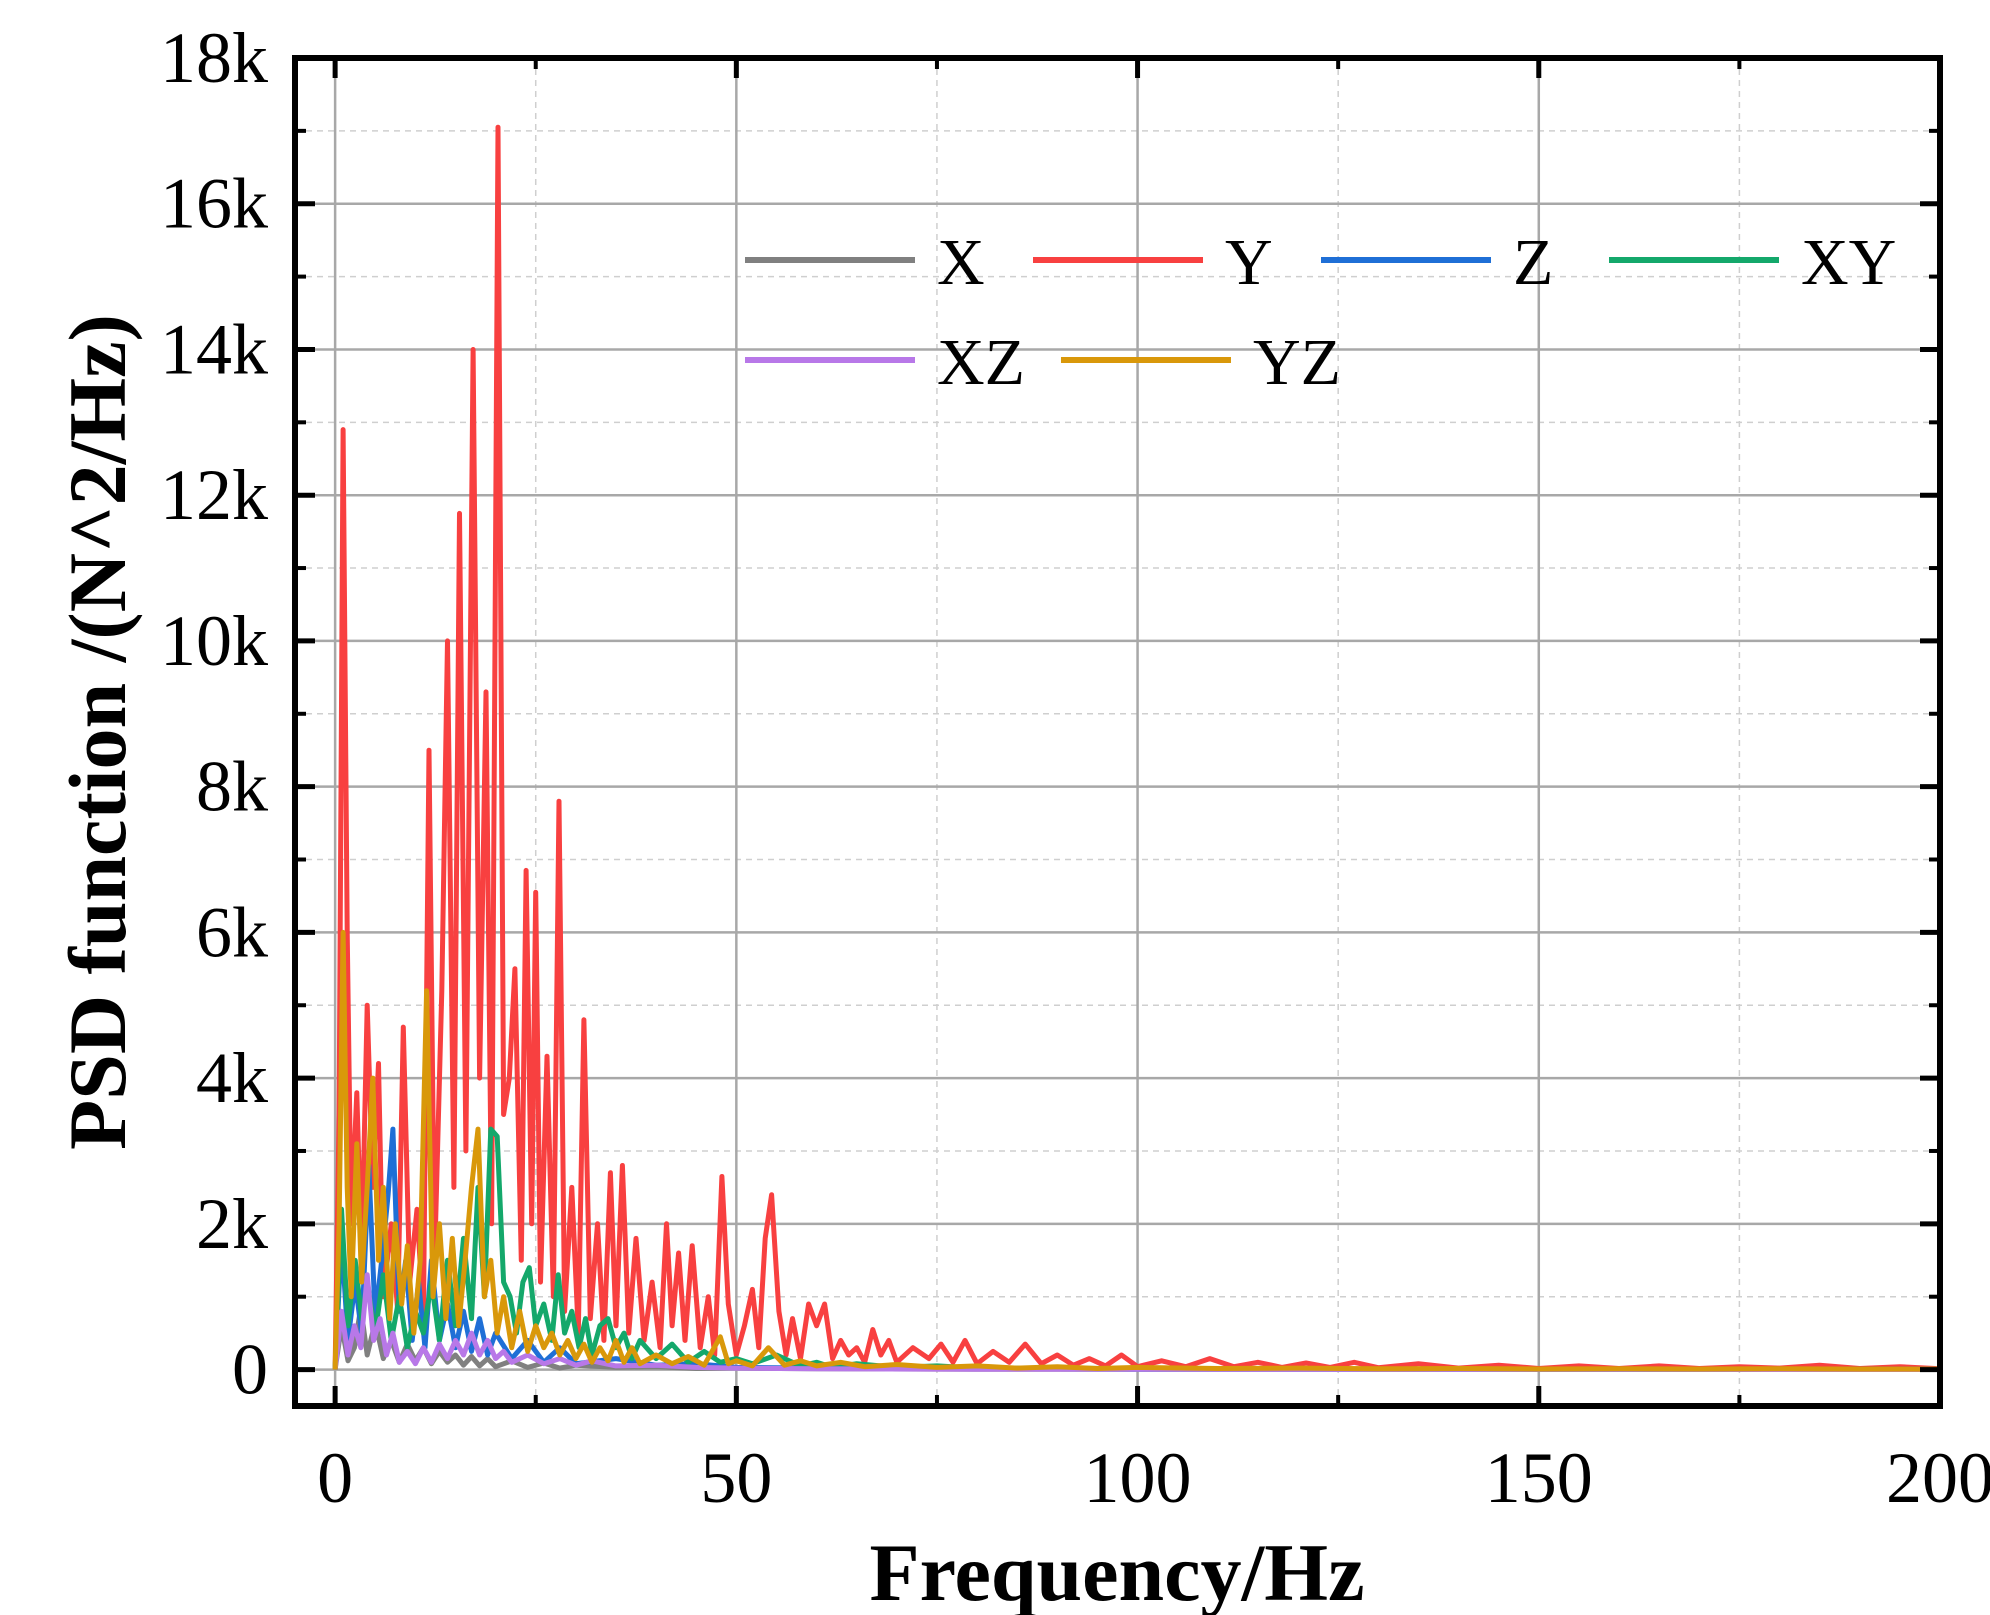 This screenshot has height=1615, width=1990. Describe the element at coordinates (1136, 1322) in the screenshot. I see `series-line-xz` at that location.